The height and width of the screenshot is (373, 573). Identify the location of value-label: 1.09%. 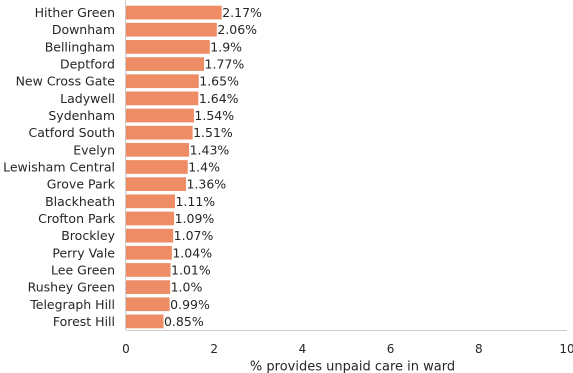
(195, 218).